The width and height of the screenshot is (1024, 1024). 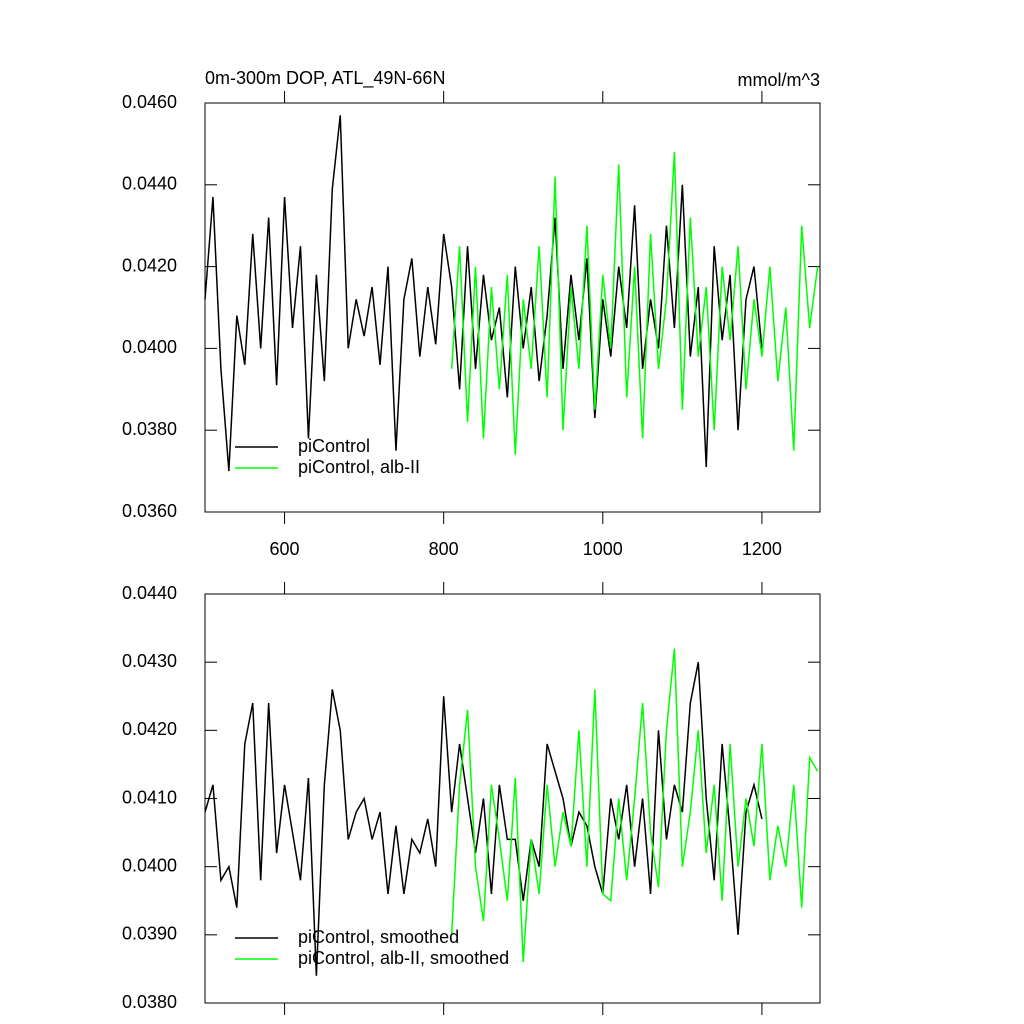 I want to click on legend-label: piControl, alb-II, smoothed, so click(x=403, y=958).